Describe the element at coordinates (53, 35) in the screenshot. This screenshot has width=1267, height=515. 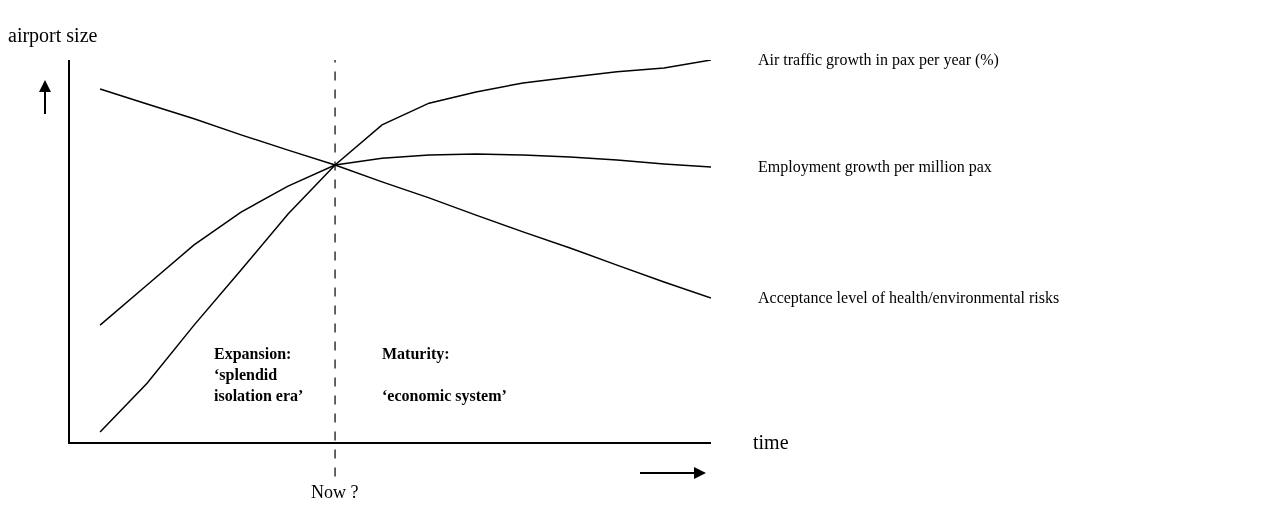
I see `y-axis-title: airport size` at that location.